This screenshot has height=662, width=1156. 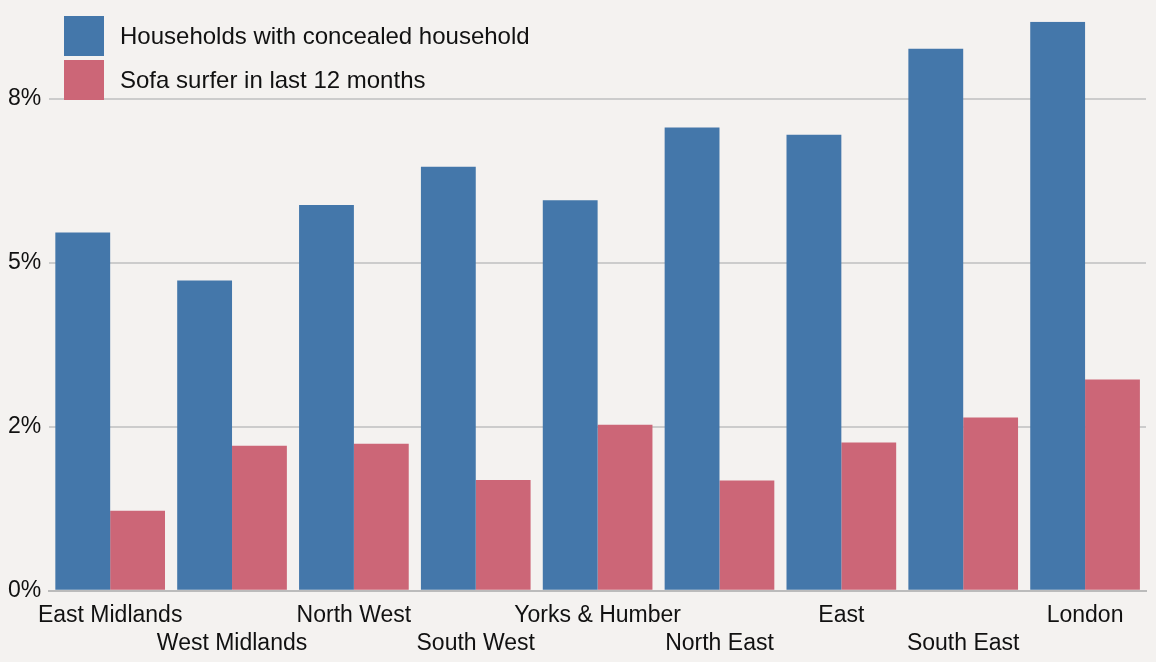 What do you see at coordinates (325, 36) in the screenshot?
I see `legend-label: Households with concealed household` at bounding box center [325, 36].